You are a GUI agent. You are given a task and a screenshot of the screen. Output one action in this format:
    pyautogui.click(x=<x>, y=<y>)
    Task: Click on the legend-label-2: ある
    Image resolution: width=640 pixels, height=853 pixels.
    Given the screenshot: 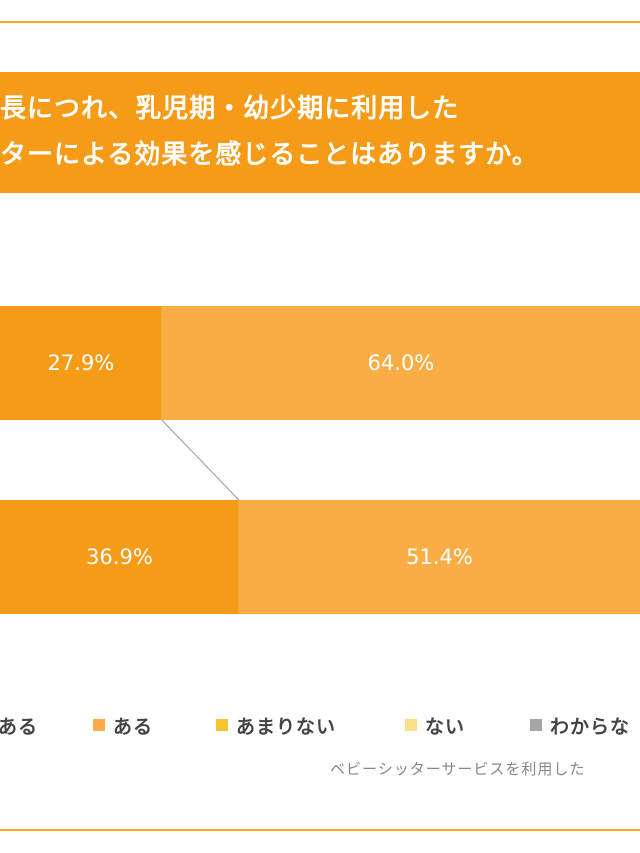 What is the action you would take?
    pyautogui.click(x=133, y=726)
    